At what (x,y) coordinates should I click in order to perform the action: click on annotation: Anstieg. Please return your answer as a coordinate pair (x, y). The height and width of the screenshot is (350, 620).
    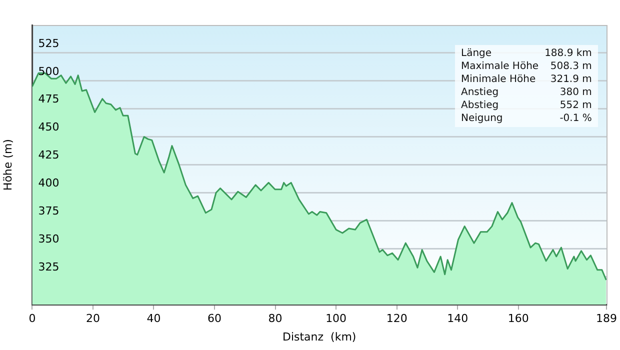
    Looking at the image, I should click on (480, 92).